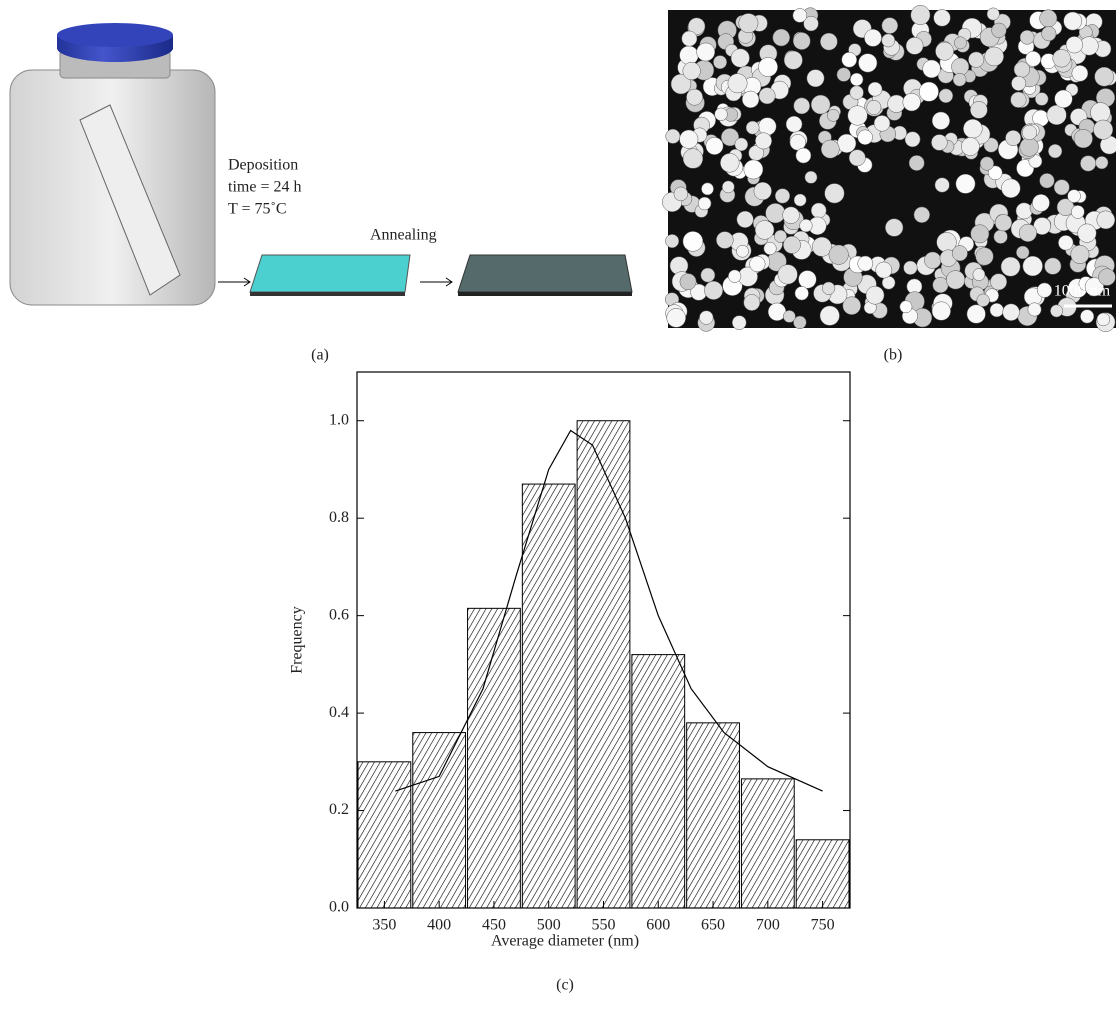 The width and height of the screenshot is (1116, 1015). Describe the element at coordinates (257, 209) in the screenshot. I see `label-temperature: T = 75˚C` at that location.